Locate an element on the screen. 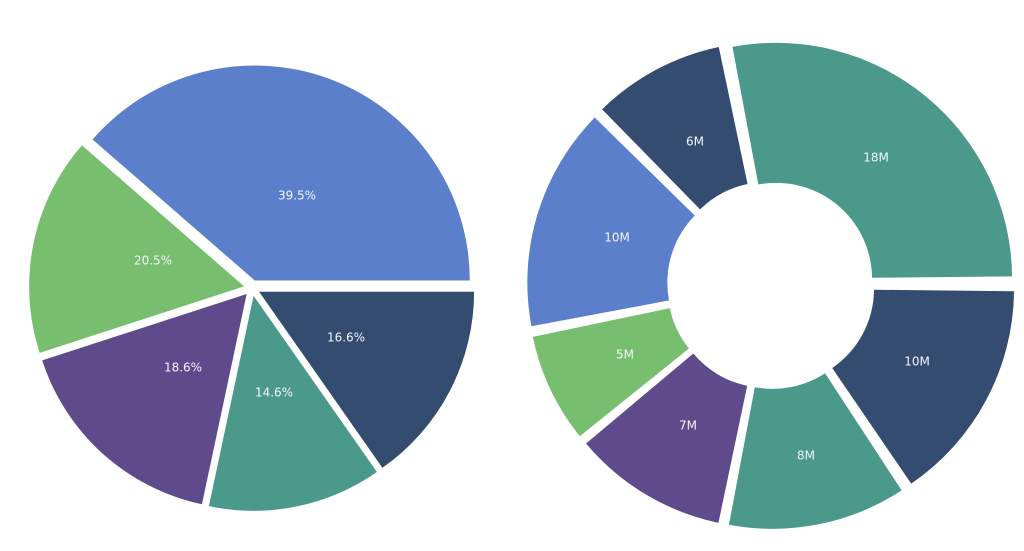  donut-segment-label: 18M is located at coordinates (876, 158).